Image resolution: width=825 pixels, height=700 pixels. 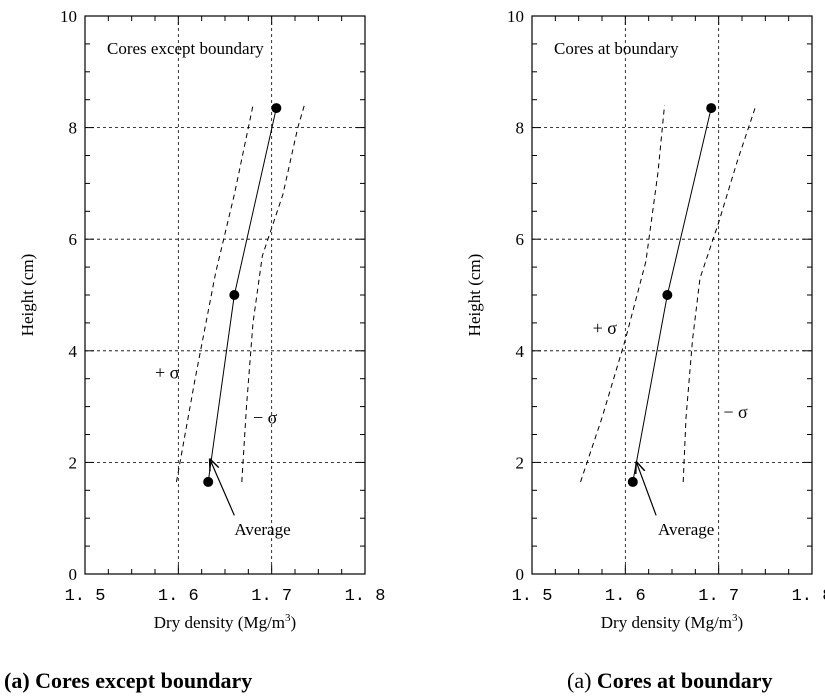 What do you see at coordinates (684, 680) in the screenshot?
I see `caption-right-bold: Cores at boundary` at bounding box center [684, 680].